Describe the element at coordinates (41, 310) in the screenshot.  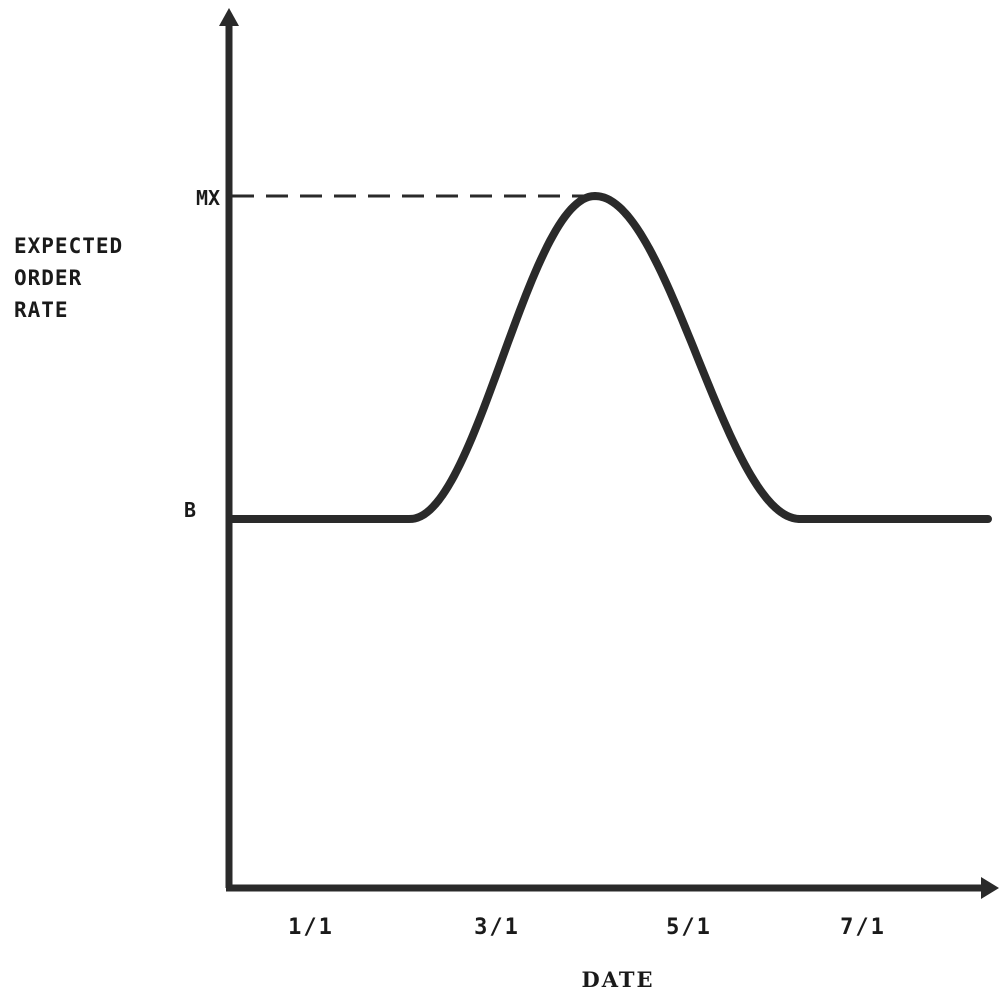
I see `y-axis-label-line-3: RATE` at that location.